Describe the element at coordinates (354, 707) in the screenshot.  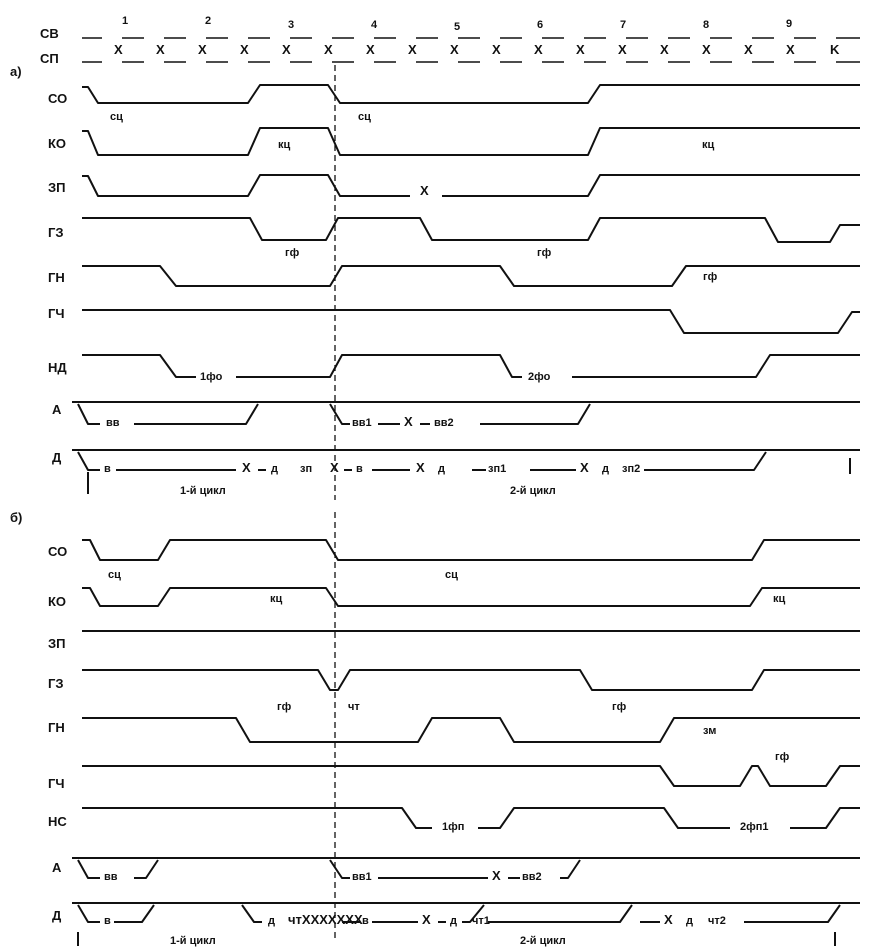
I see `annotation: чт` at that location.